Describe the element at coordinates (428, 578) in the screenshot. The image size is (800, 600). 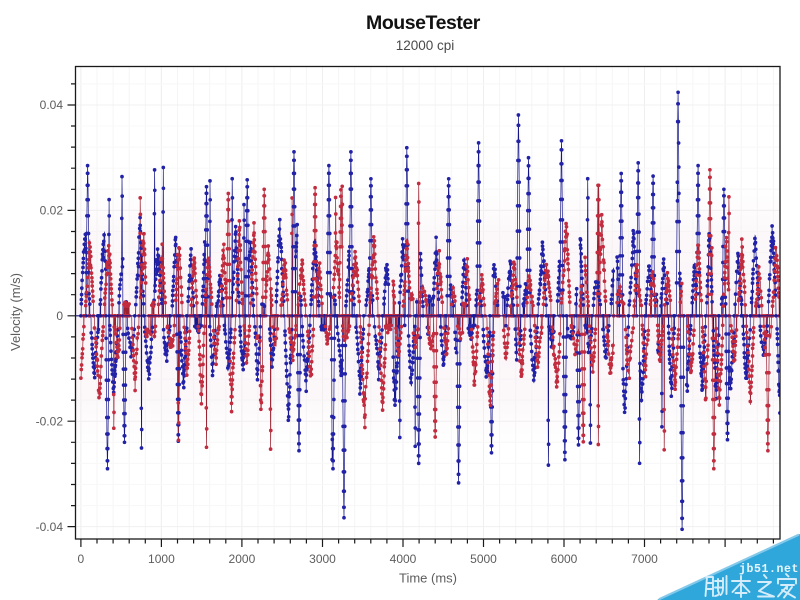
I see `svg-text: Time (ms)` at that location.